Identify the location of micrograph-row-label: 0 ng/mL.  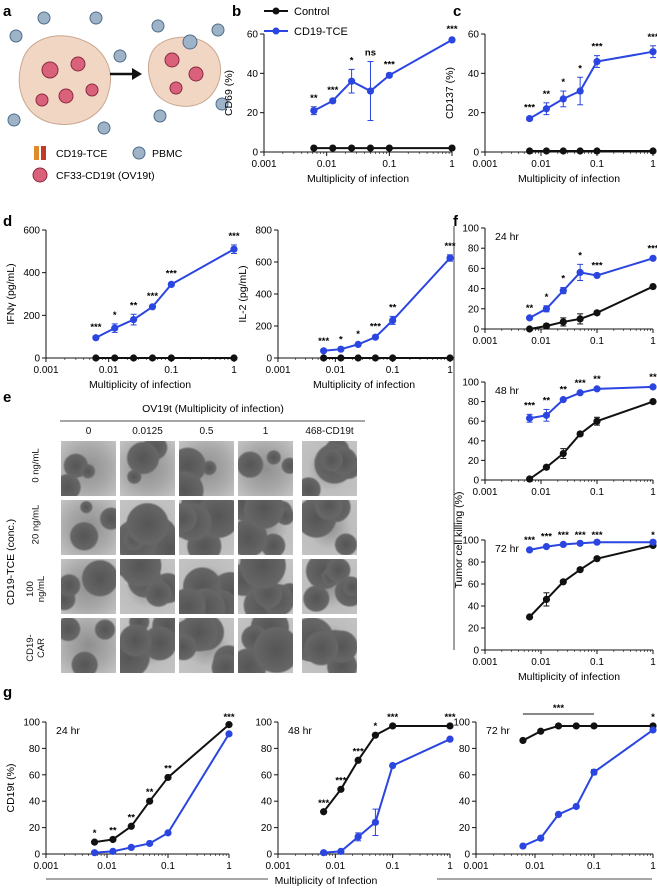
(36, 465).